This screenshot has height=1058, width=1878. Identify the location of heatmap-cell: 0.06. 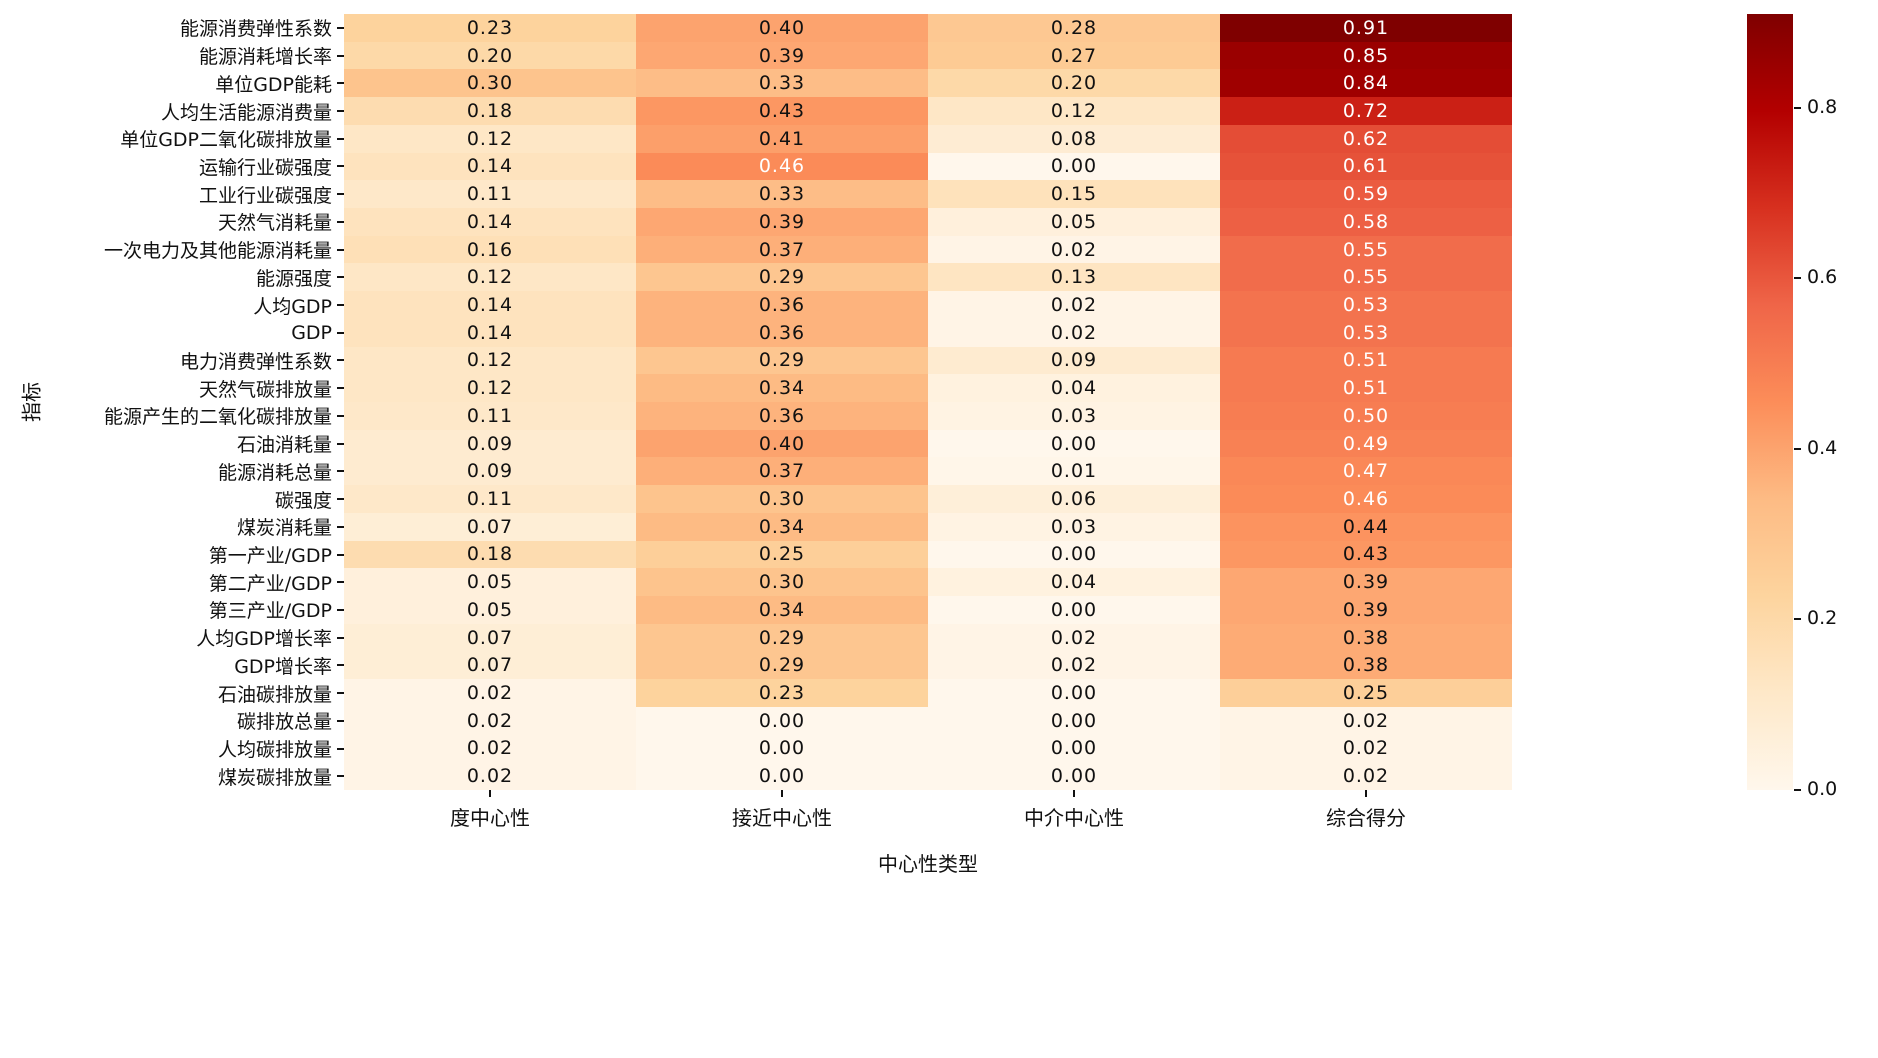
(1074, 499).